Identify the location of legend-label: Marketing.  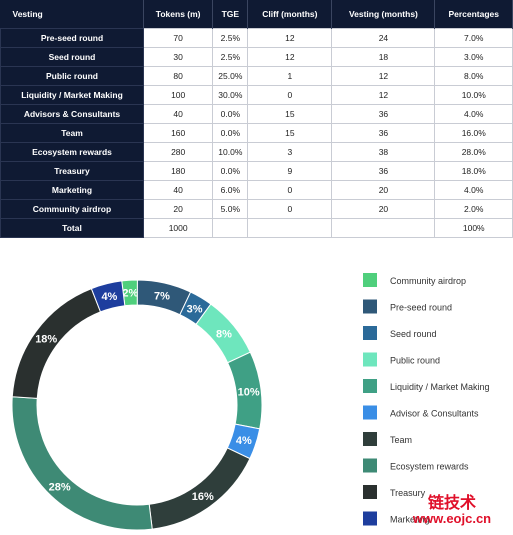
(410, 520).